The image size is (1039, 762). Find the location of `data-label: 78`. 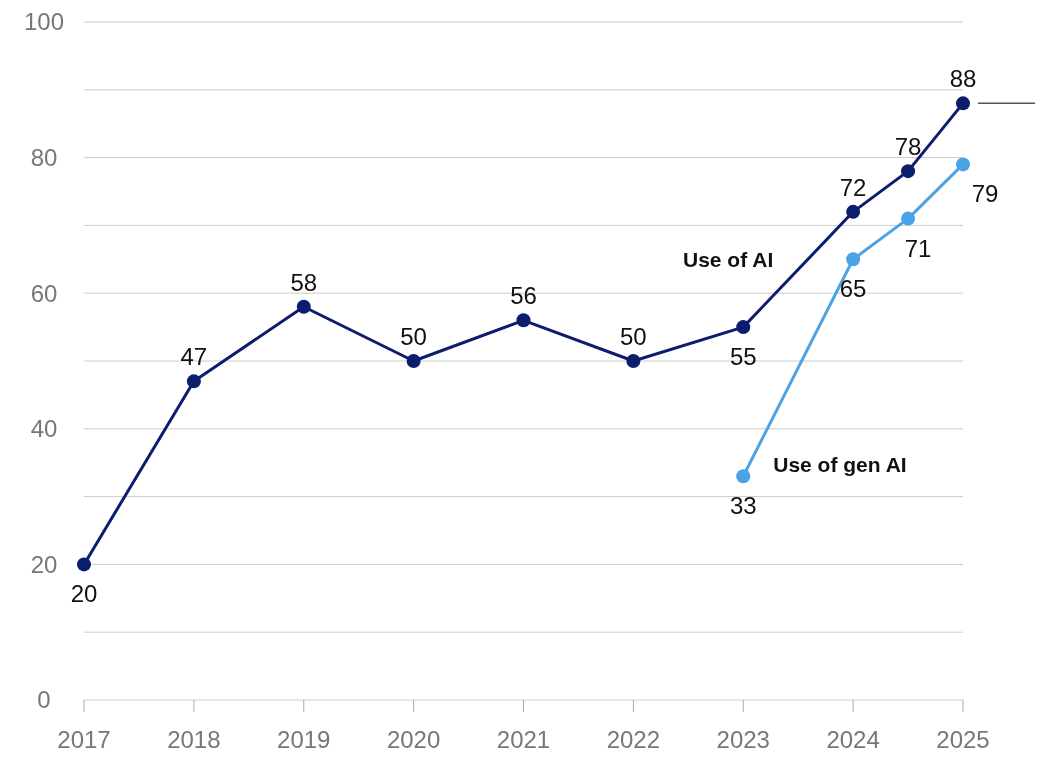

data-label: 78 is located at coordinates (908, 147).